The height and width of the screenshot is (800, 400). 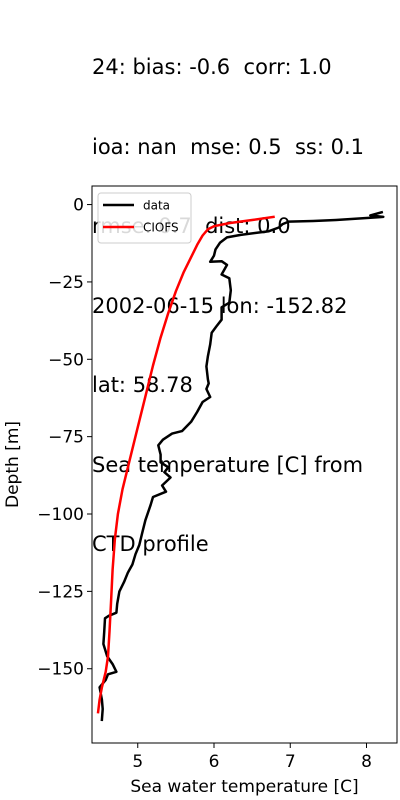 What do you see at coordinates (161, 228) in the screenshot?
I see `legend-label-ciofs: CIOFS` at bounding box center [161, 228].